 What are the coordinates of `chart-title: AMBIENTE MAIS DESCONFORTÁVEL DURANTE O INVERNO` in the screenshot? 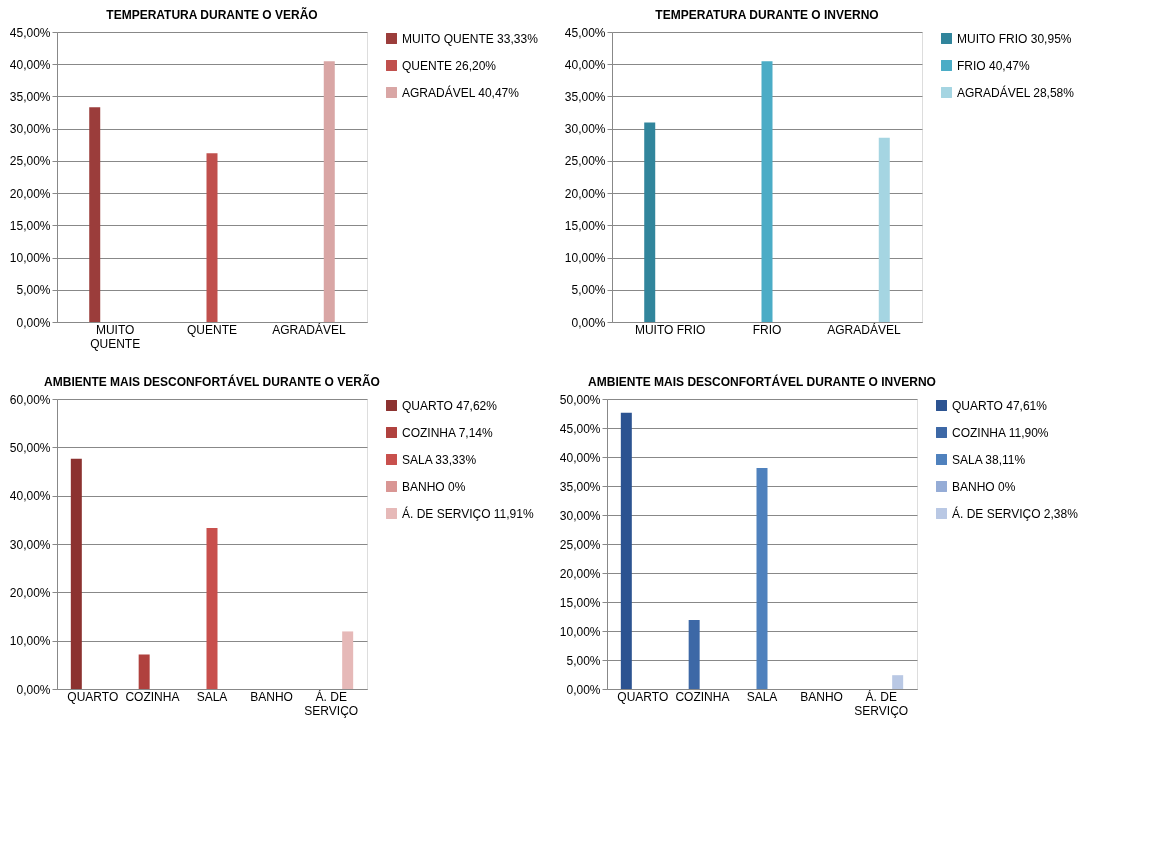 It's located at (762, 381).